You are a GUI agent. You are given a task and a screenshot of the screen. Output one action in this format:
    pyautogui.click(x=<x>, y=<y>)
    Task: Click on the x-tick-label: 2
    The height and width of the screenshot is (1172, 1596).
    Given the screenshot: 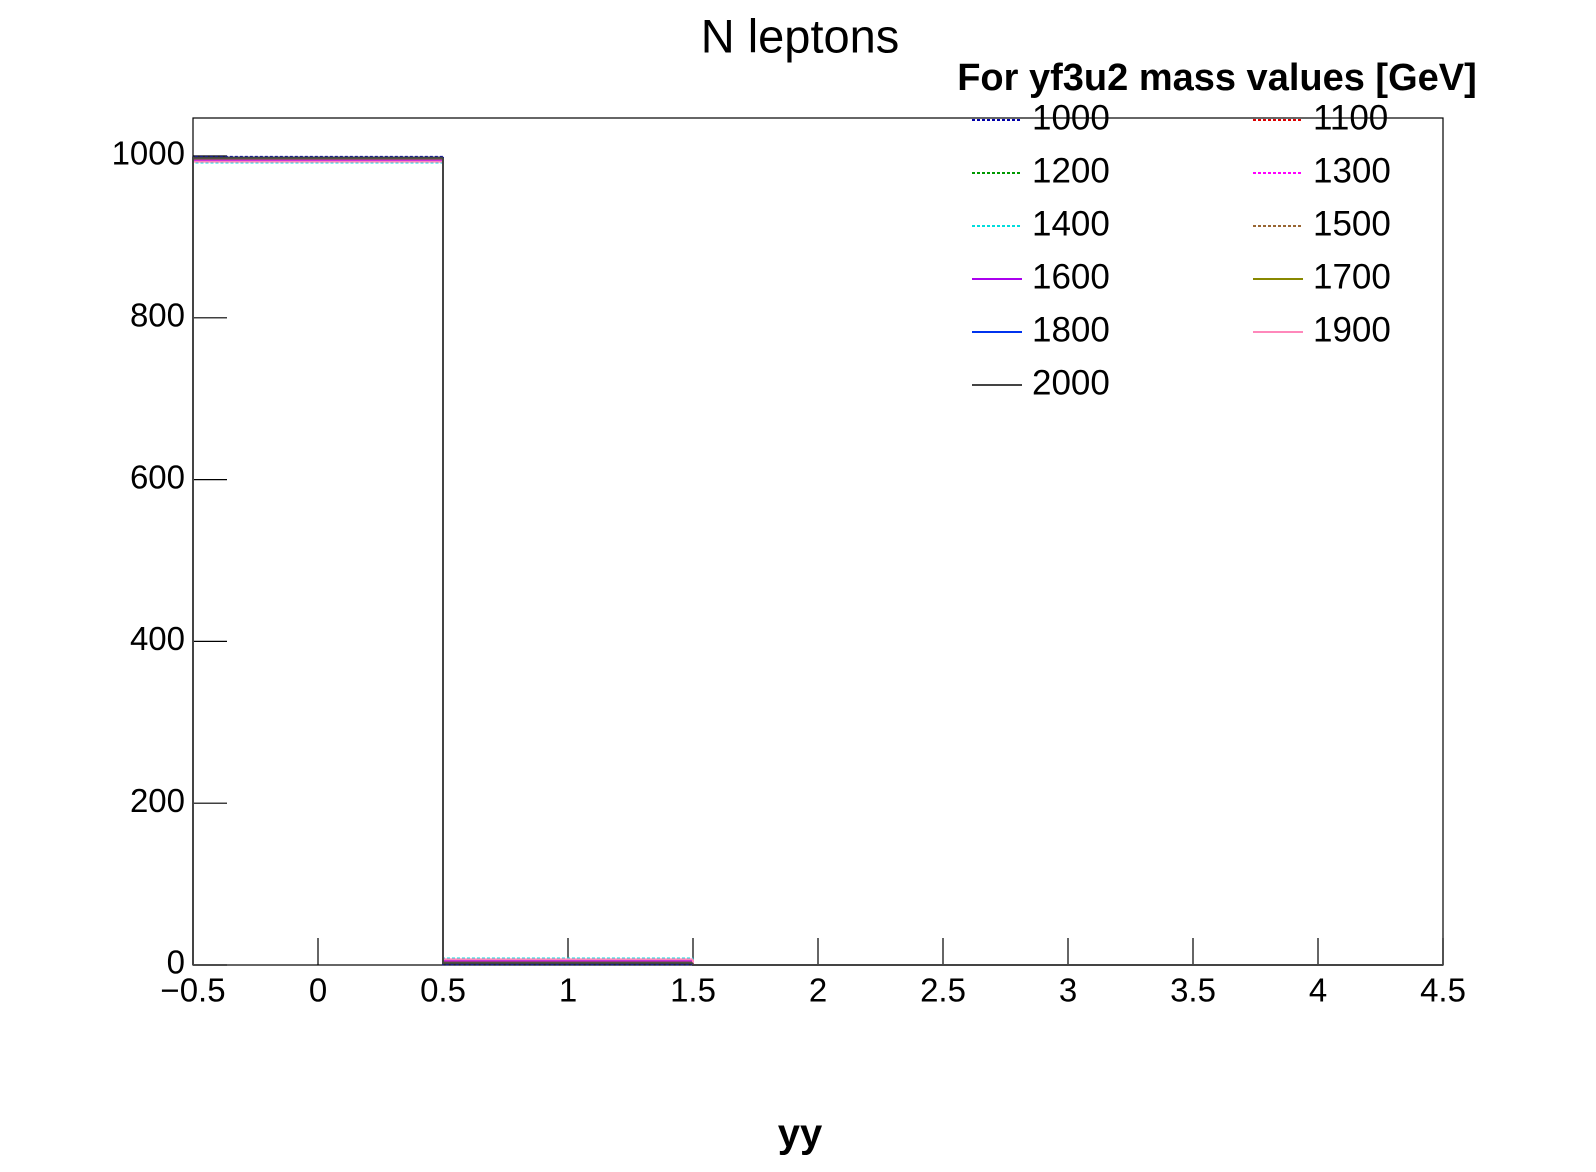 What is the action you would take?
    pyautogui.click(x=818, y=990)
    